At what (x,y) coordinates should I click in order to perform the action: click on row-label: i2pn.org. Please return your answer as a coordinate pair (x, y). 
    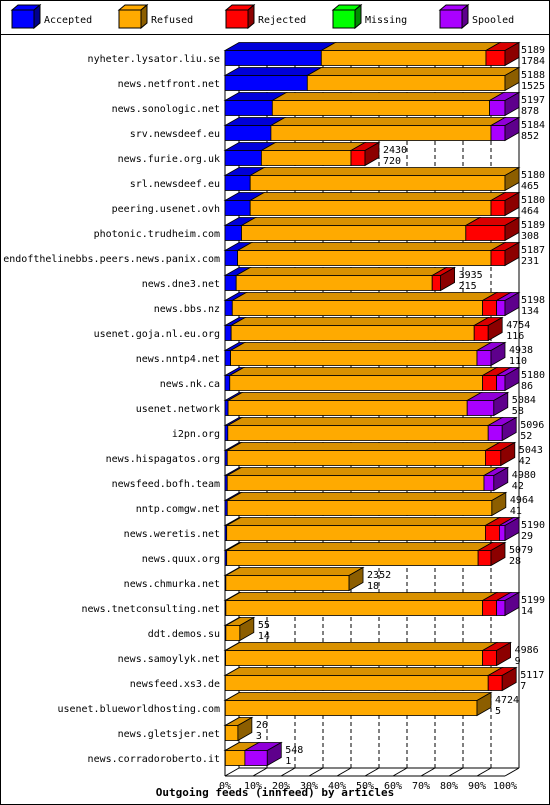
    Looking at the image, I should click on (196, 434).